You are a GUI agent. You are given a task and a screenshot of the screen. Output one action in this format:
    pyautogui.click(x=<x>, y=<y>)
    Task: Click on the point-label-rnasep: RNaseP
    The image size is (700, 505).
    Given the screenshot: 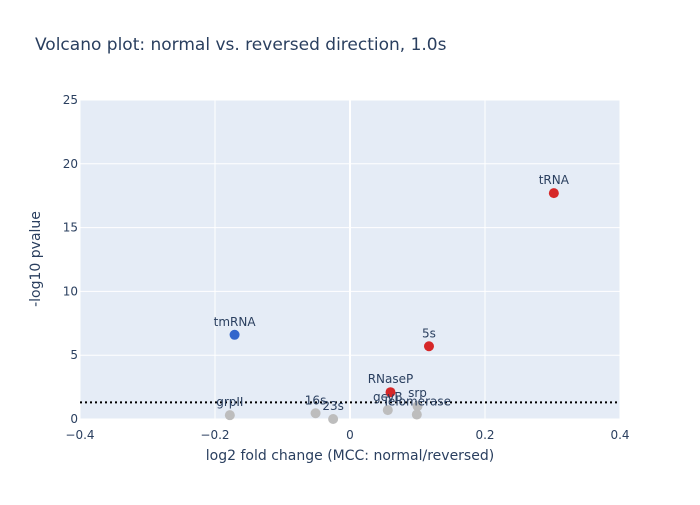 What is the action you would take?
    pyautogui.click(x=391, y=379)
    